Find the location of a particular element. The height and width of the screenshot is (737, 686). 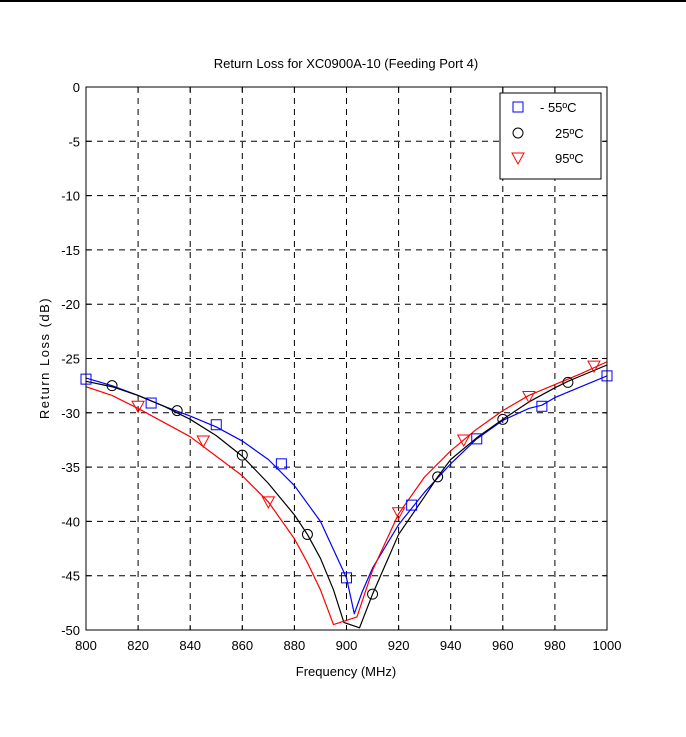

x-tick-label: 900 is located at coordinates (347, 645).